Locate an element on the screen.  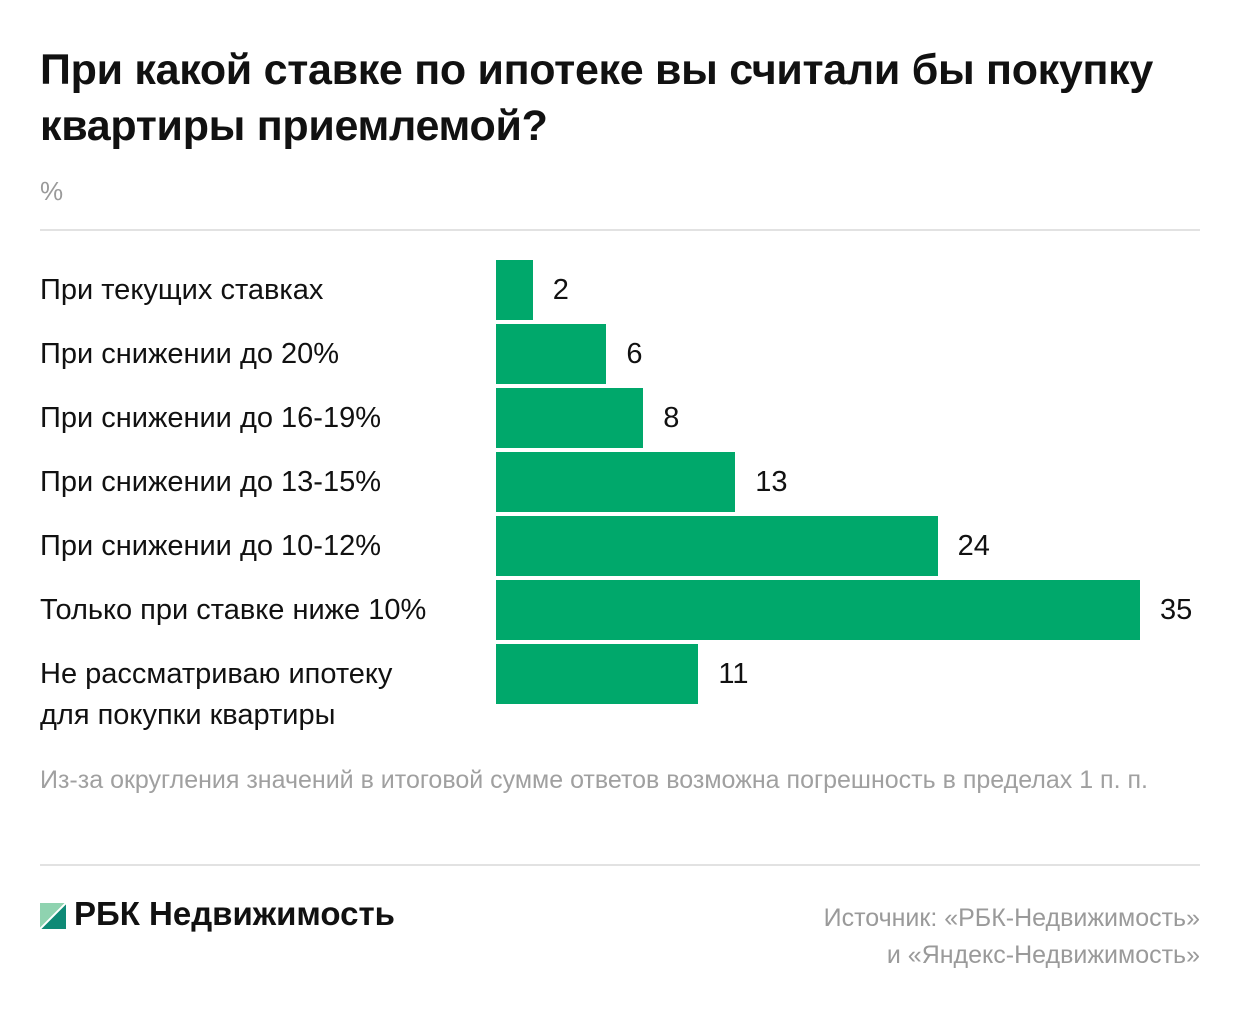
source-line-2: и «Яндекс-Недвижимость» is located at coordinates (1043, 955).